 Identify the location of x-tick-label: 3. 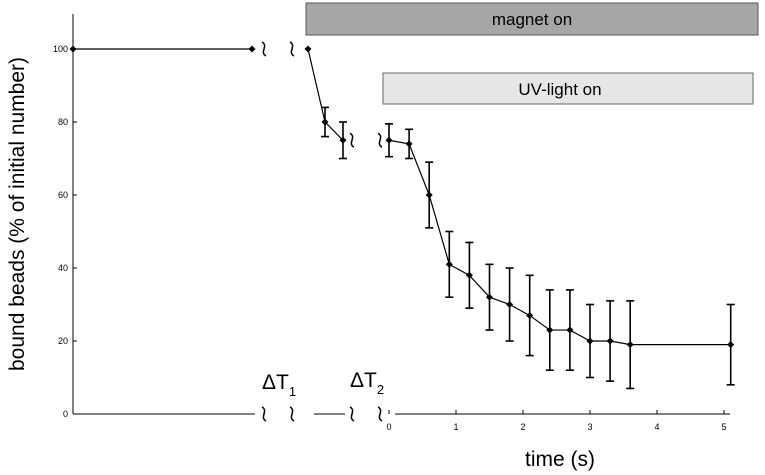
(589, 427).